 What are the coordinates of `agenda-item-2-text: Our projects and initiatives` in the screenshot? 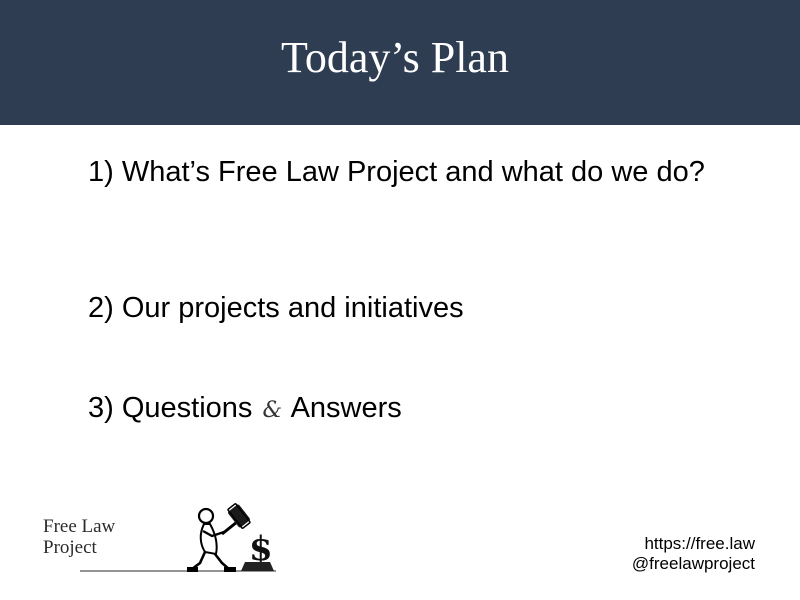 It's located at (292, 308).